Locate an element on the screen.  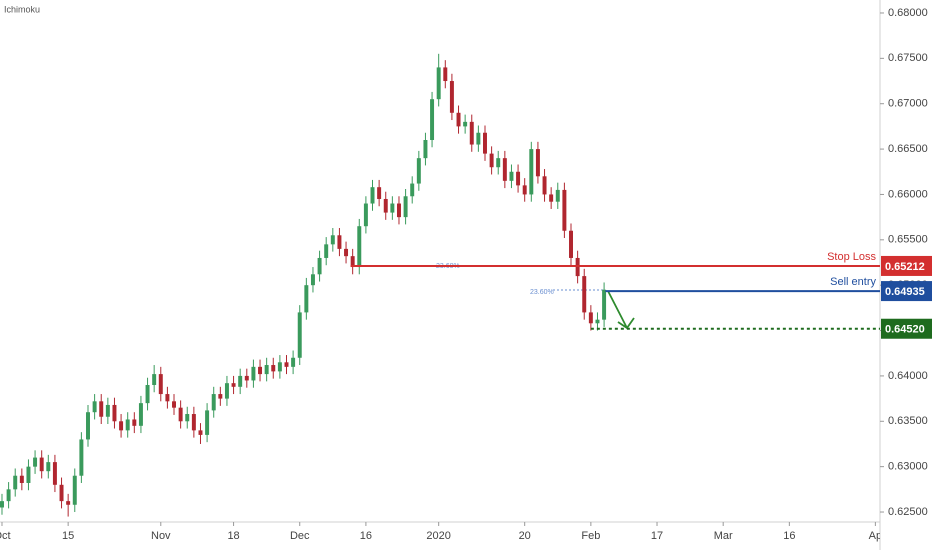
x-tick-label: 2020 is located at coordinates (438, 536).